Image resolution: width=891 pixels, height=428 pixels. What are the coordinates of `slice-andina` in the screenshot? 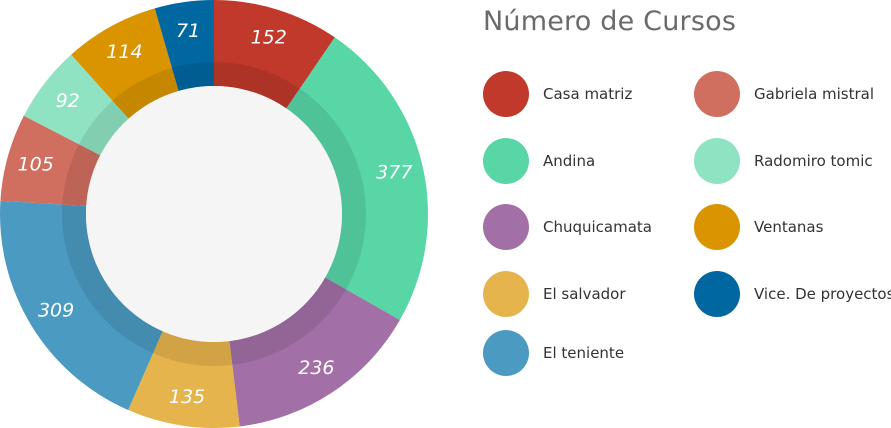 It's located at (357, 179).